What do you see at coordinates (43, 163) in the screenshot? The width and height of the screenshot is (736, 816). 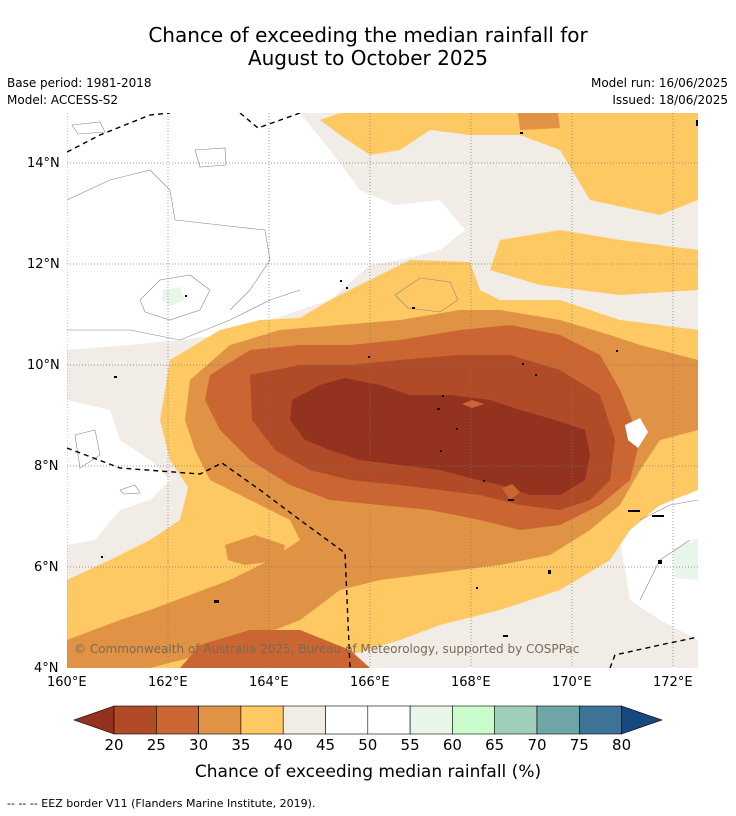 I see `lat-tick: 14°N` at bounding box center [43, 163].